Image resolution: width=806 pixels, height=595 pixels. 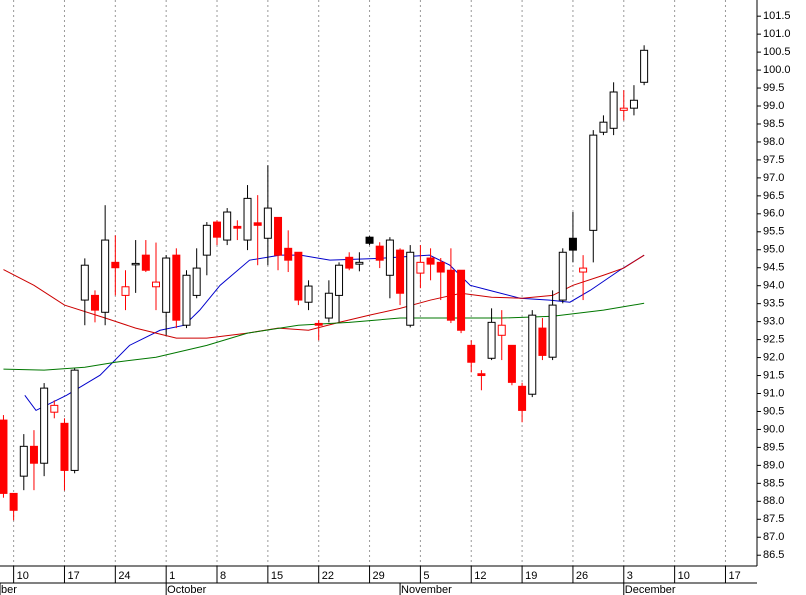 What do you see at coordinates (773, 447) in the screenshot?
I see `y-tick-label: 89.5` at bounding box center [773, 447].